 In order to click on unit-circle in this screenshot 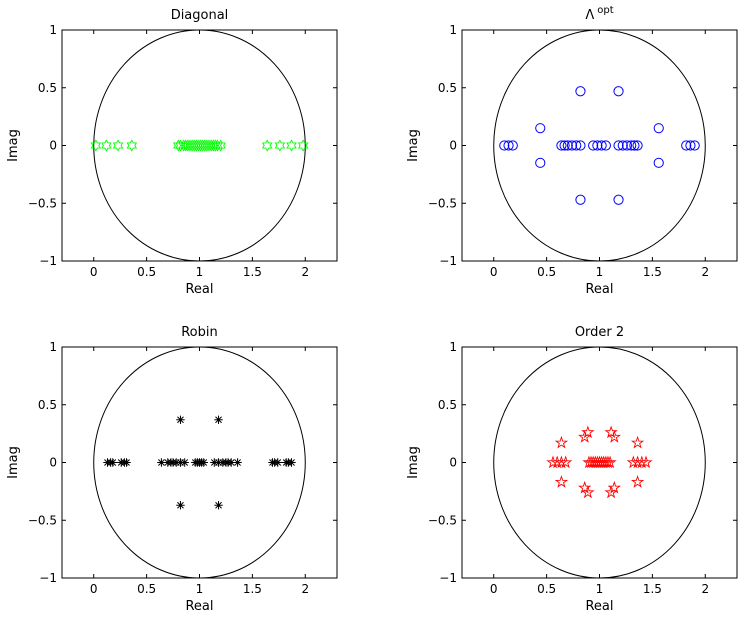, I will do `click(599, 145)`.